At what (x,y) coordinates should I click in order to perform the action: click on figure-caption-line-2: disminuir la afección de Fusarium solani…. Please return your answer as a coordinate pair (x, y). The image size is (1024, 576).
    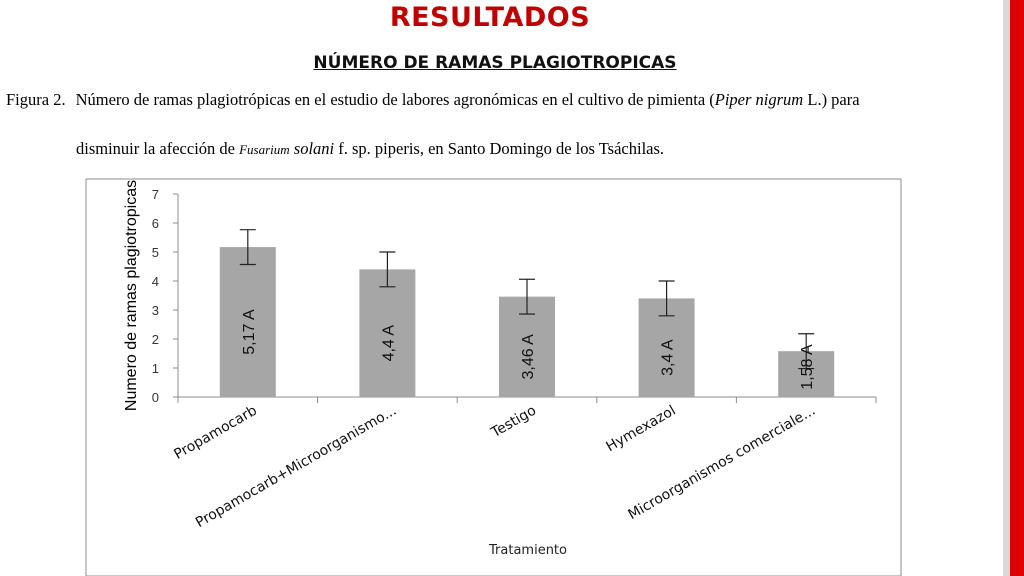
    Looking at the image, I should click on (370, 149).